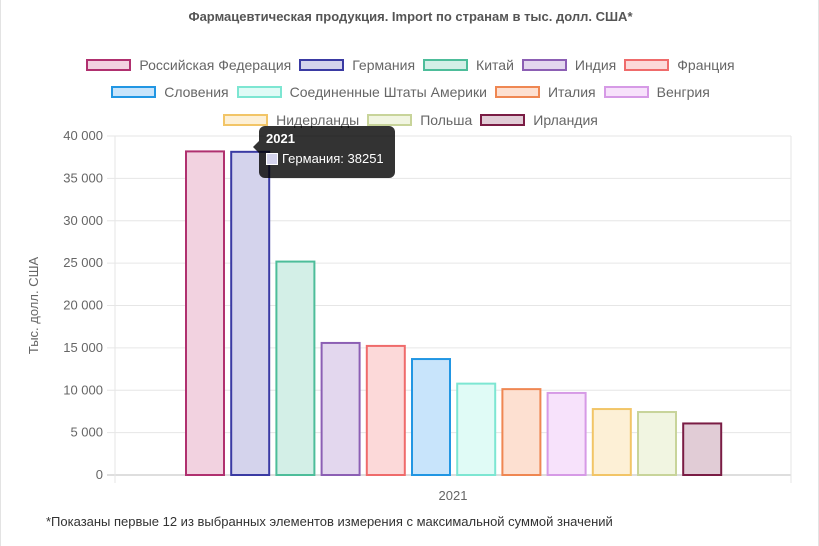 The image size is (819, 546). I want to click on legend-item: Ирландия, so click(539, 120).